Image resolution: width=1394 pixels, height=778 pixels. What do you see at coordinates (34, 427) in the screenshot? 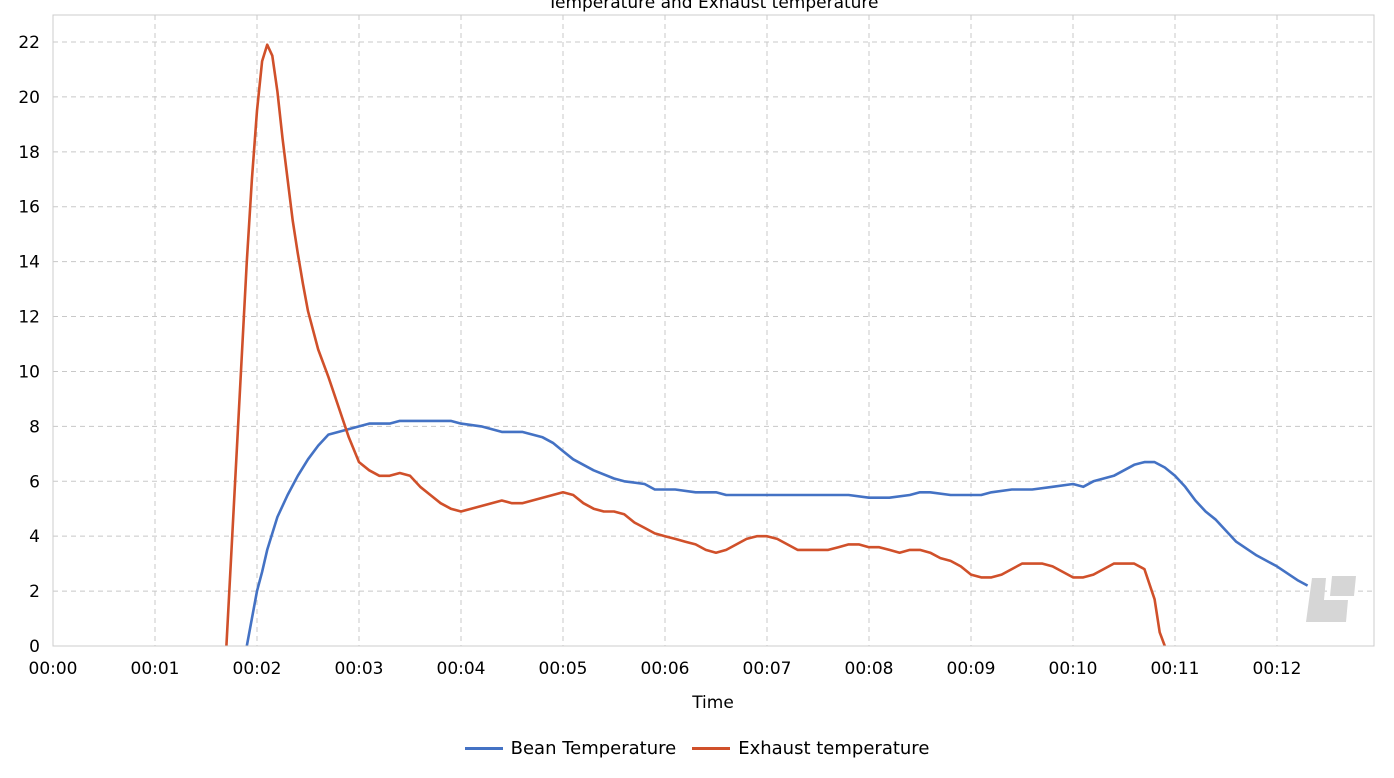
I see `y-tick-label: 8` at bounding box center [34, 427].